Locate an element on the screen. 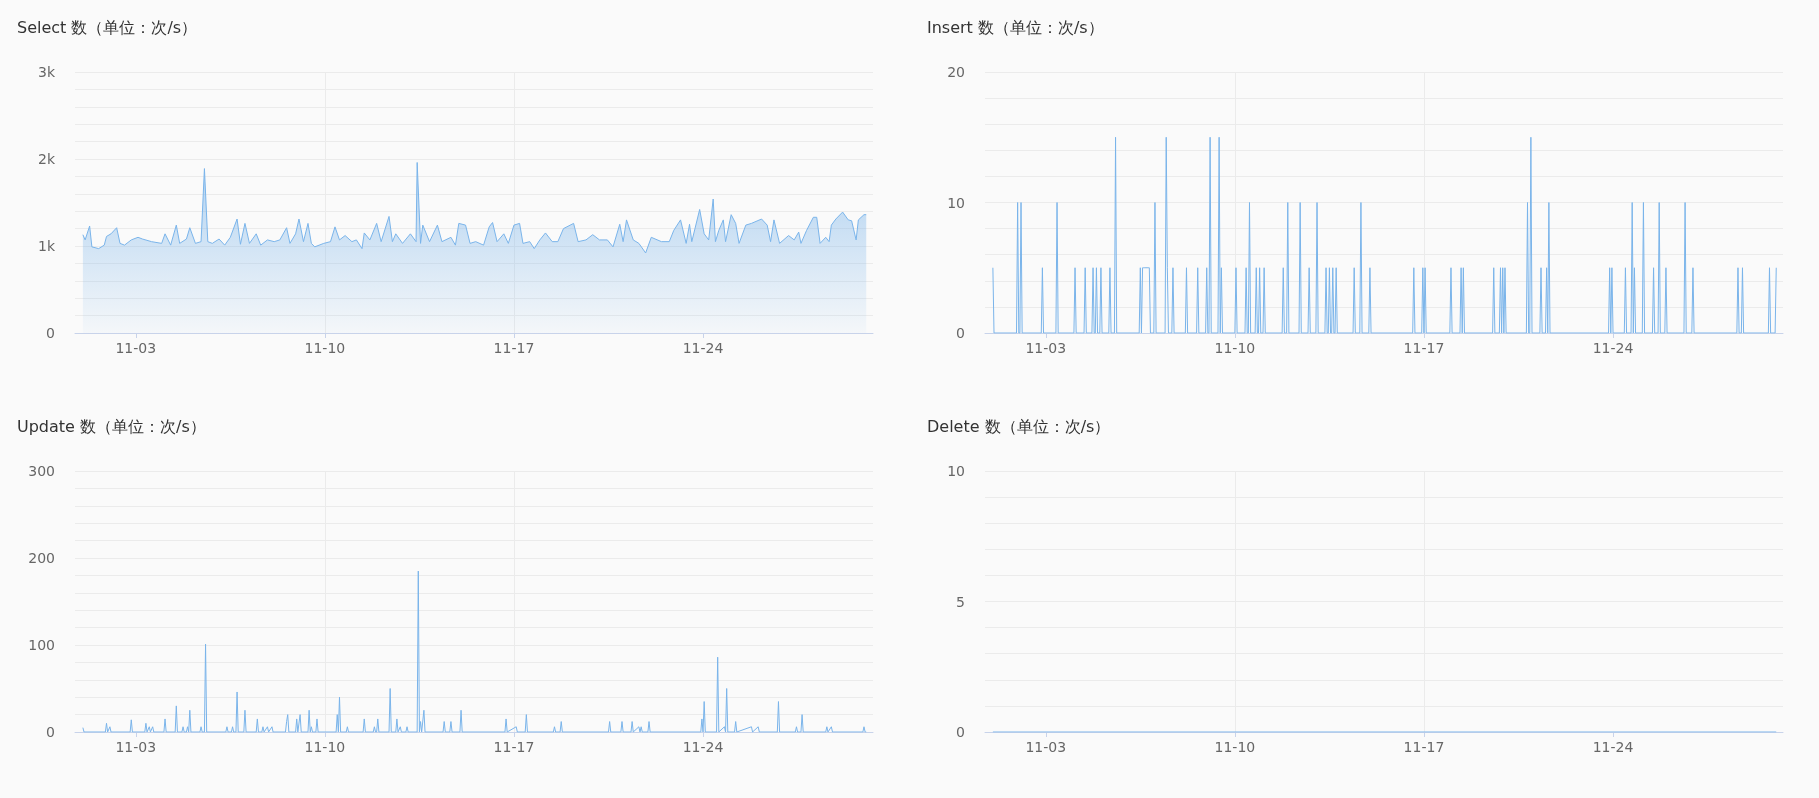  chart-title: Select 数（单位：次/s） is located at coordinates (107, 27).